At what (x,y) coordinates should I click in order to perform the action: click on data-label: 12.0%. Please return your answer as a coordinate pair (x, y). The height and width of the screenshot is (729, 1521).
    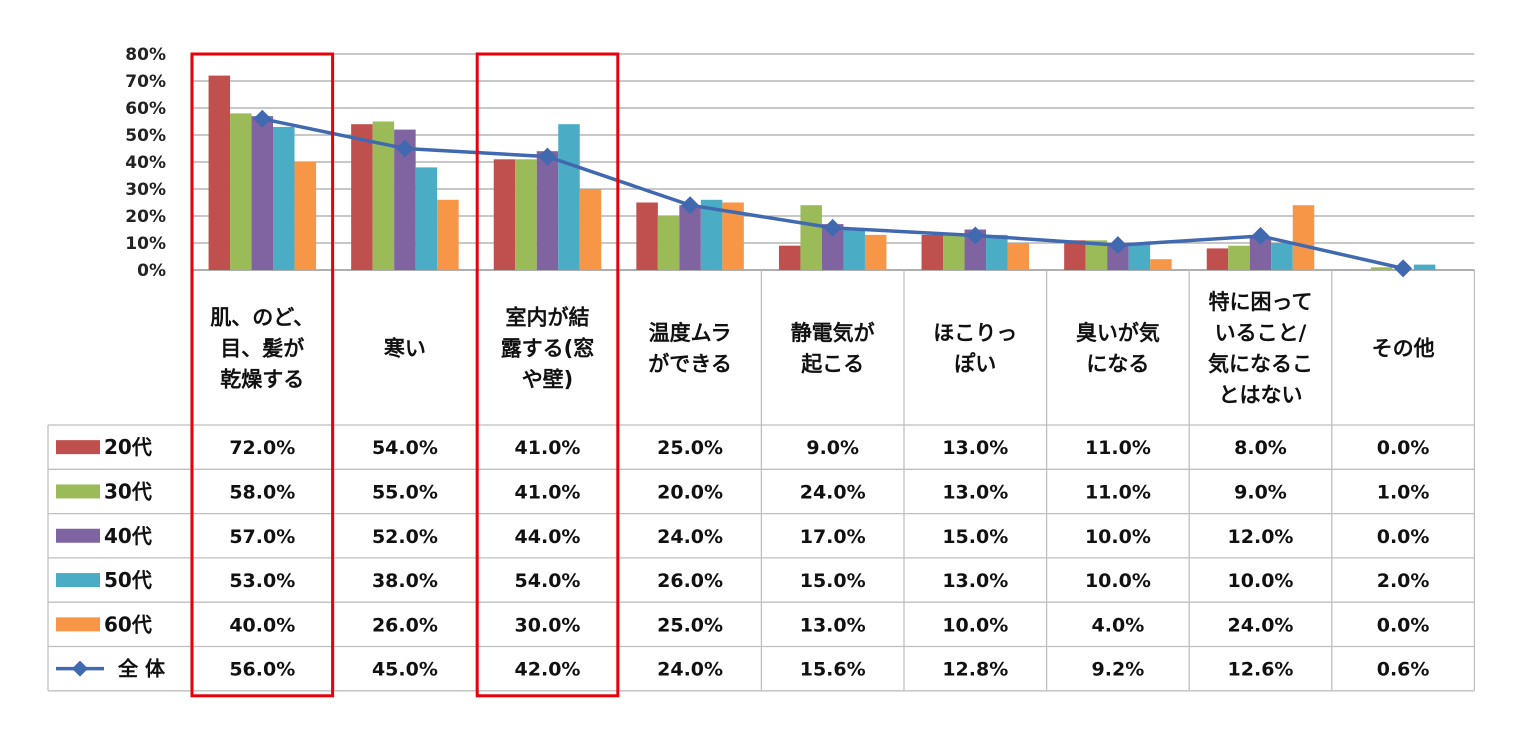
    Looking at the image, I should click on (1261, 537).